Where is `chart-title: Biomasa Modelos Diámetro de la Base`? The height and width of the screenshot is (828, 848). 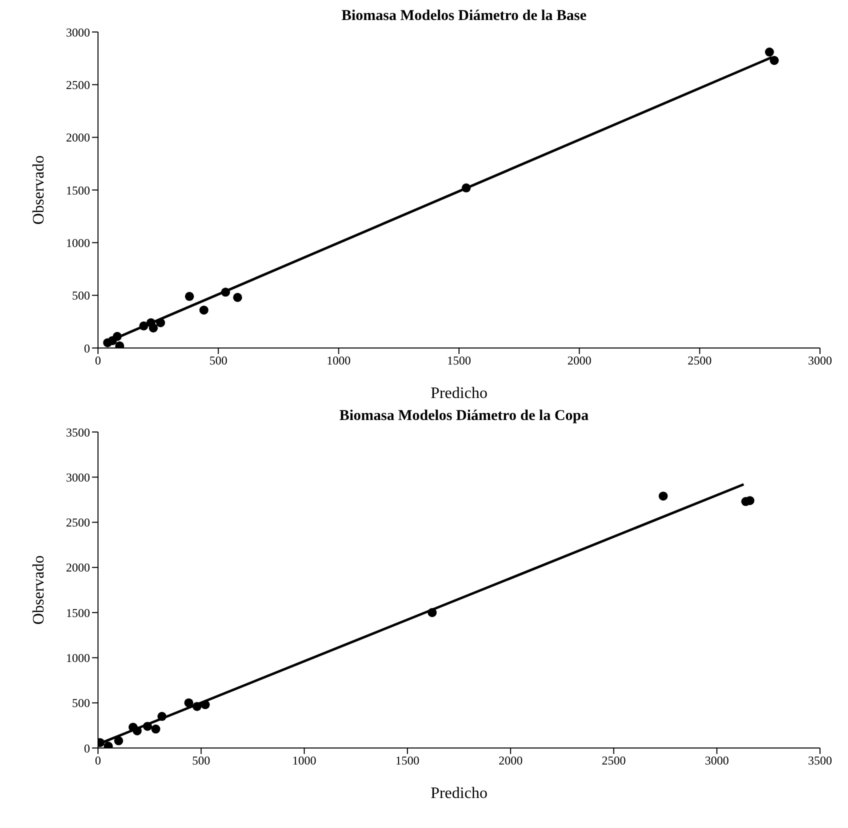
chart-title: Biomasa Modelos Diámetro de la Base is located at coordinates (464, 16).